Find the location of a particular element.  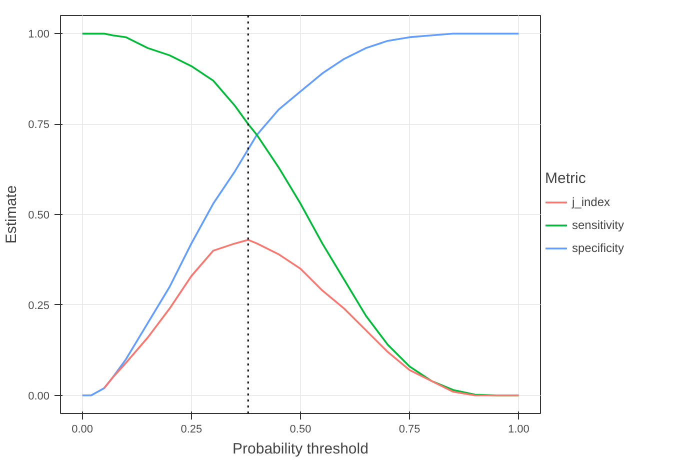

legend-label: j_index is located at coordinates (591, 202).